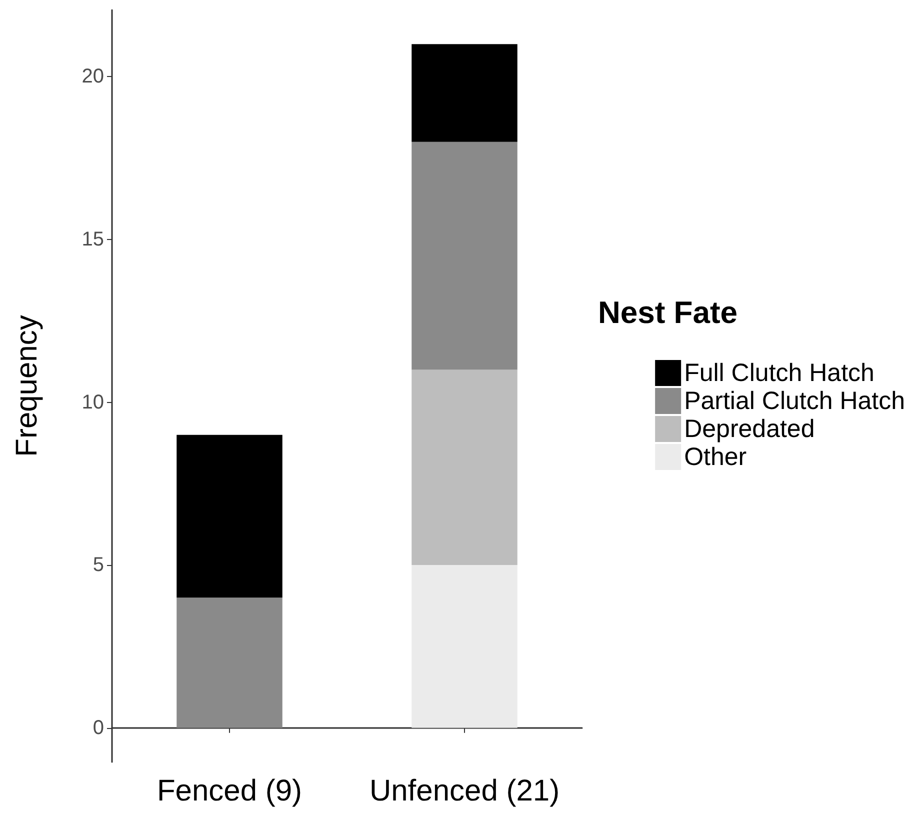  What do you see at coordinates (795, 401) in the screenshot?
I see `legend-label: Partial Clutch Hatch` at bounding box center [795, 401].